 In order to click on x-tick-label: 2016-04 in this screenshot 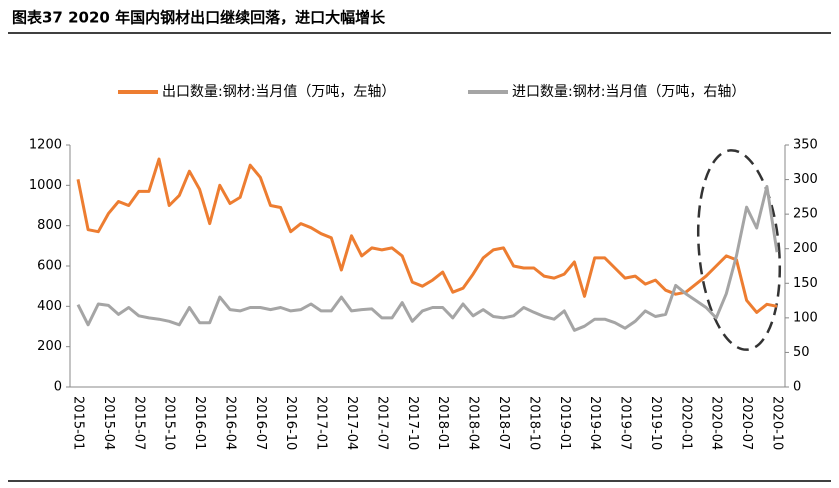, I will do `click(229, 423)`.